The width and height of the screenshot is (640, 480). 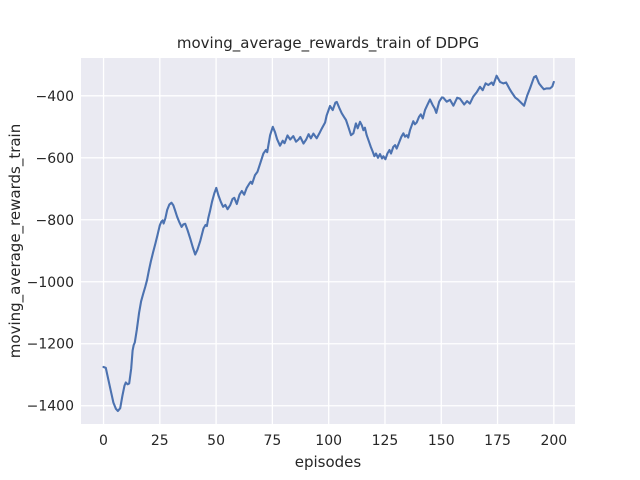 I want to click on x-tick-label: 100, so click(x=328, y=441).